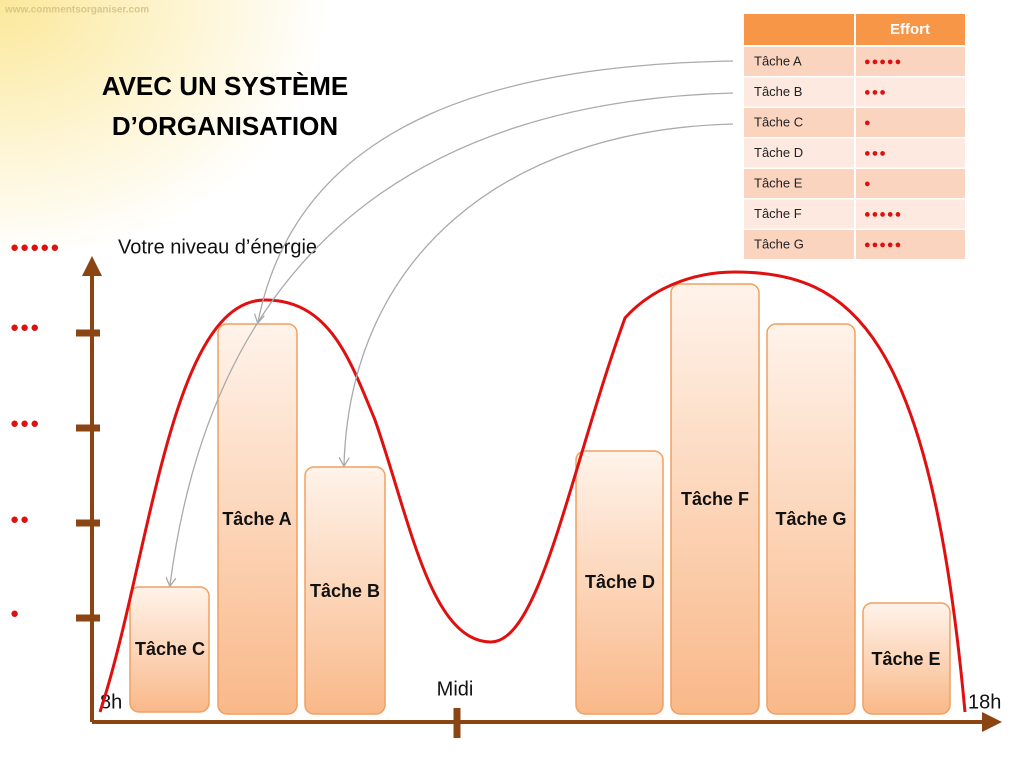 This screenshot has height=759, width=1024. What do you see at coordinates (778, 182) in the screenshot?
I see `task-name: Tâche E` at bounding box center [778, 182].